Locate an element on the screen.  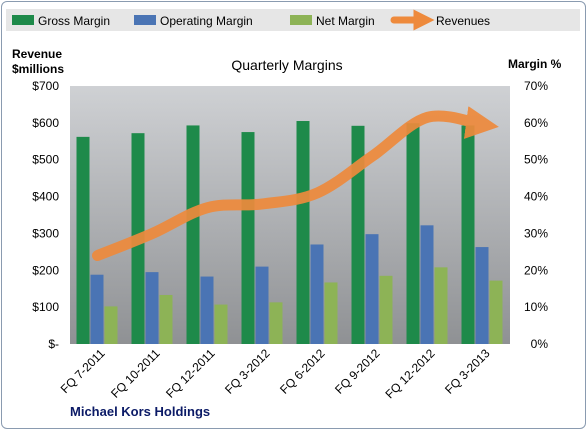
x-tick-label: FQ 12-2012 is located at coordinates (409, 373).